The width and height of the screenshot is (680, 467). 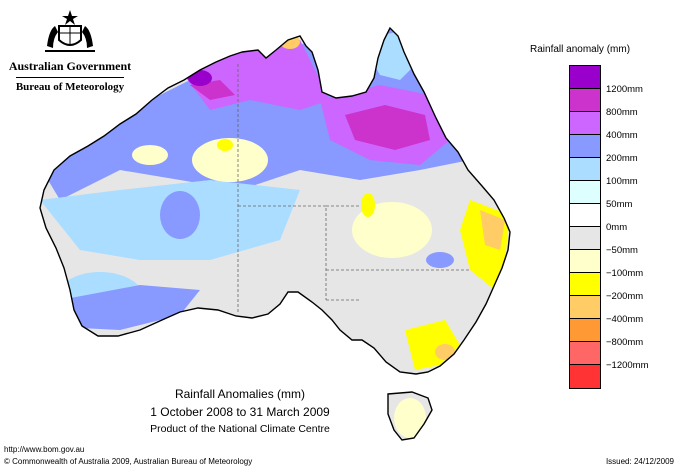 What do you see at coordinates (622, 158) in the screenshot?
I see `legend-label: 200mm` at bounding box center [622, 158].